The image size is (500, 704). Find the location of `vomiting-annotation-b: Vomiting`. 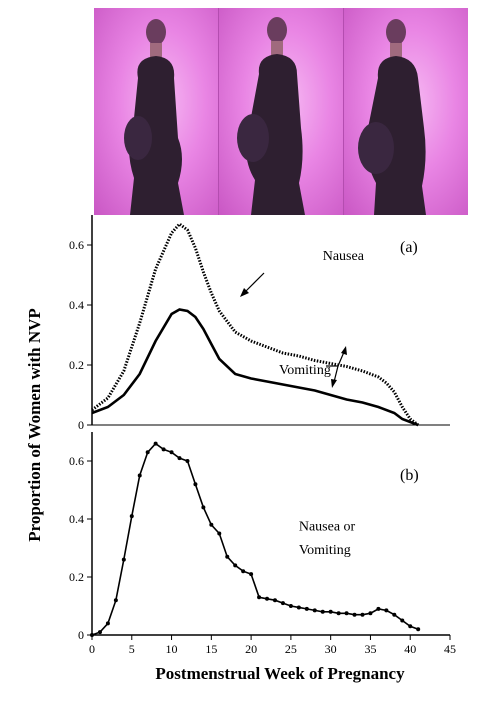

vomiting-annotation-b: Vomiting is located at coordinates (325, 550).